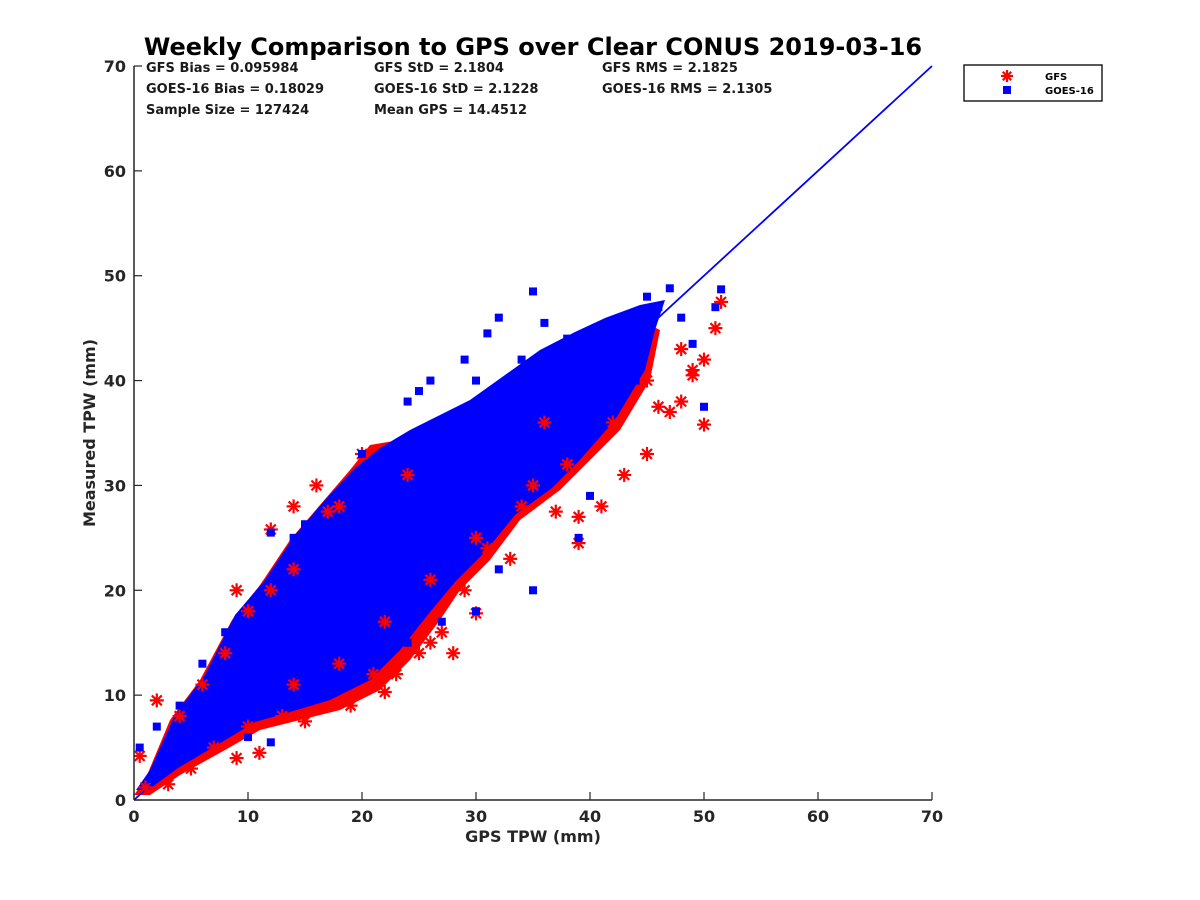 The image size is (1200, 900). Describe the element at coordinates (670, 68) in the screenshot. I see `stat-text: GFS RMS = 2.1825` at that location.